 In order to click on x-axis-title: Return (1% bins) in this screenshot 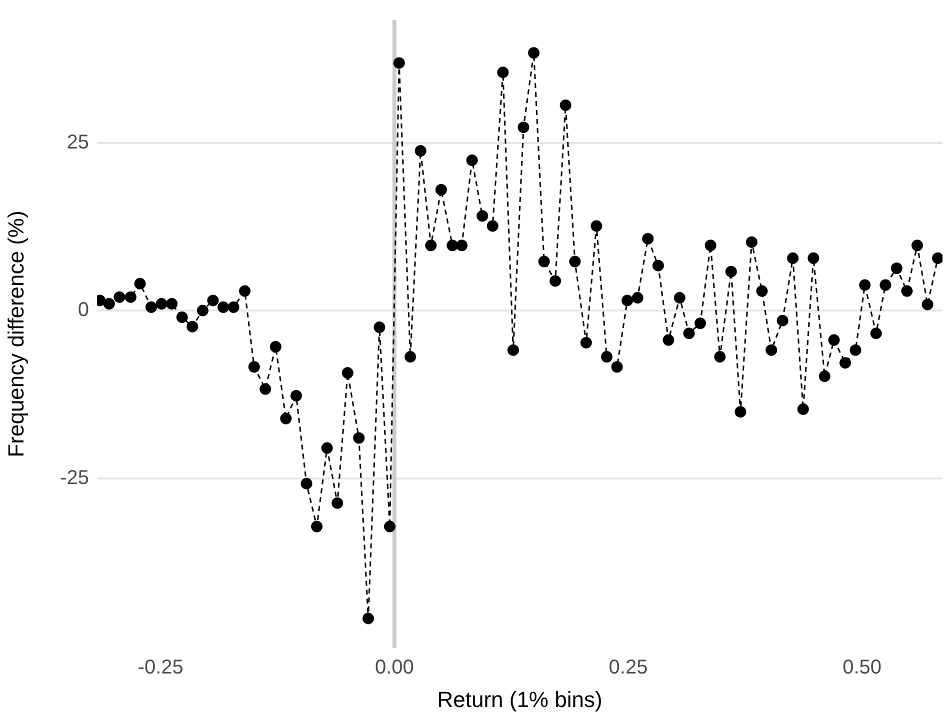, I will do `click(519, 699)`.